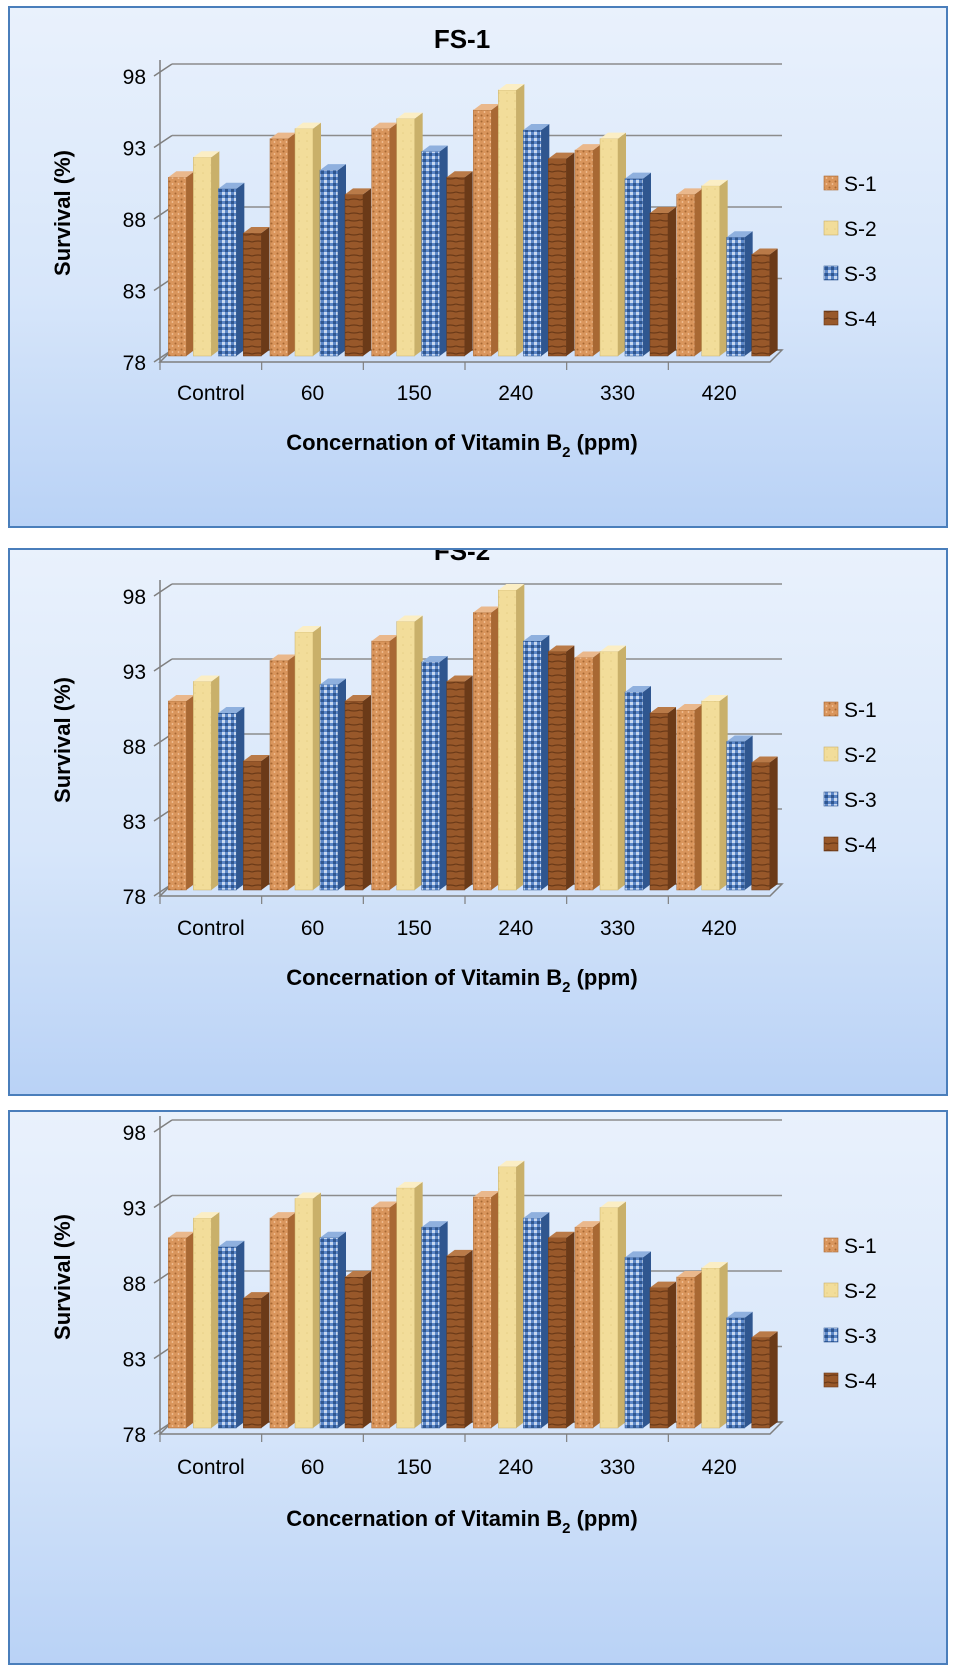 The height and width of the screenshot is (1665, 956). I want to click on bar-s-3-control, so click(231, 799).